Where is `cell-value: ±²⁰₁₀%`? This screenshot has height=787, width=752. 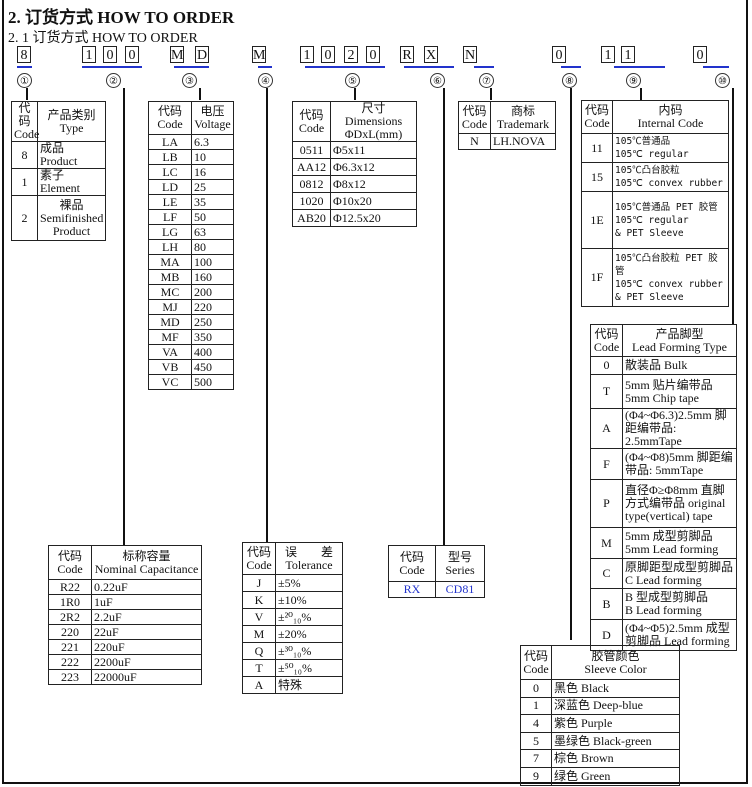 cell-value: ±²⁰₁₀% is located at coordinates (309, 617).